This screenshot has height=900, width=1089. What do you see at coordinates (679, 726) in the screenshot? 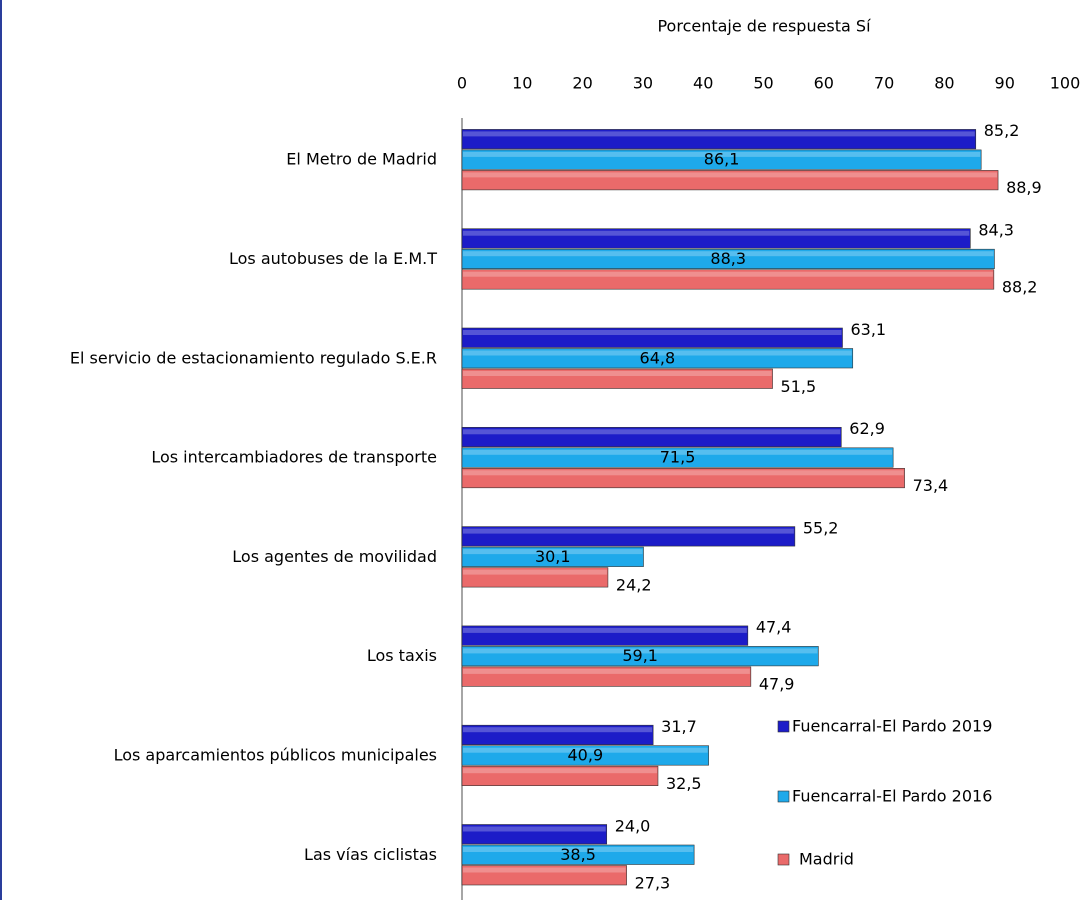
I see `value-label: 31,7` at bounding box center [679, 726].